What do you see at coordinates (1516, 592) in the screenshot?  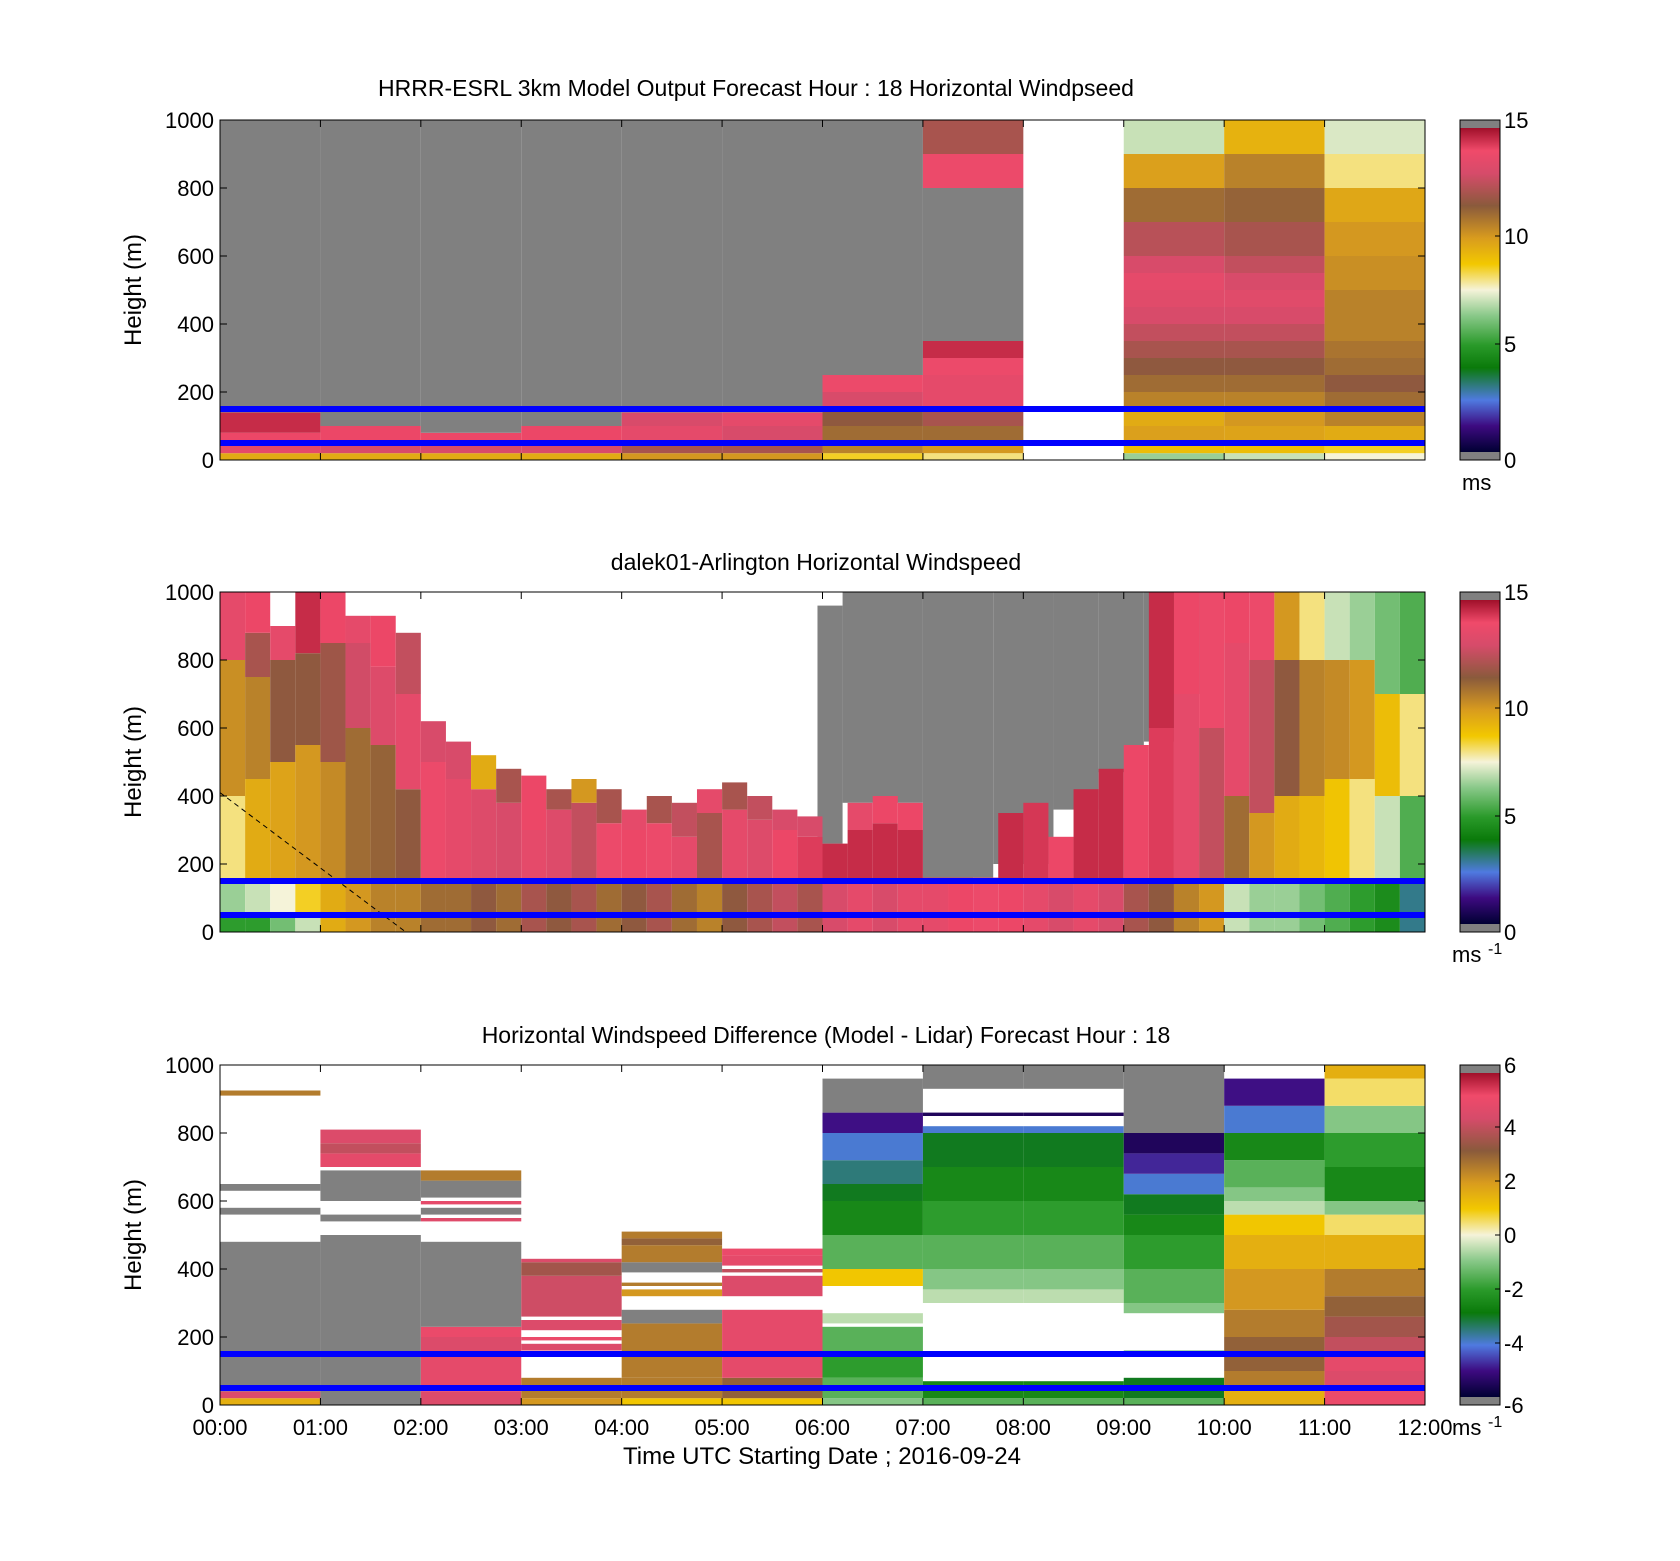 I see `colorbar-tick-label: 15` at bounding box center [1516, 592].